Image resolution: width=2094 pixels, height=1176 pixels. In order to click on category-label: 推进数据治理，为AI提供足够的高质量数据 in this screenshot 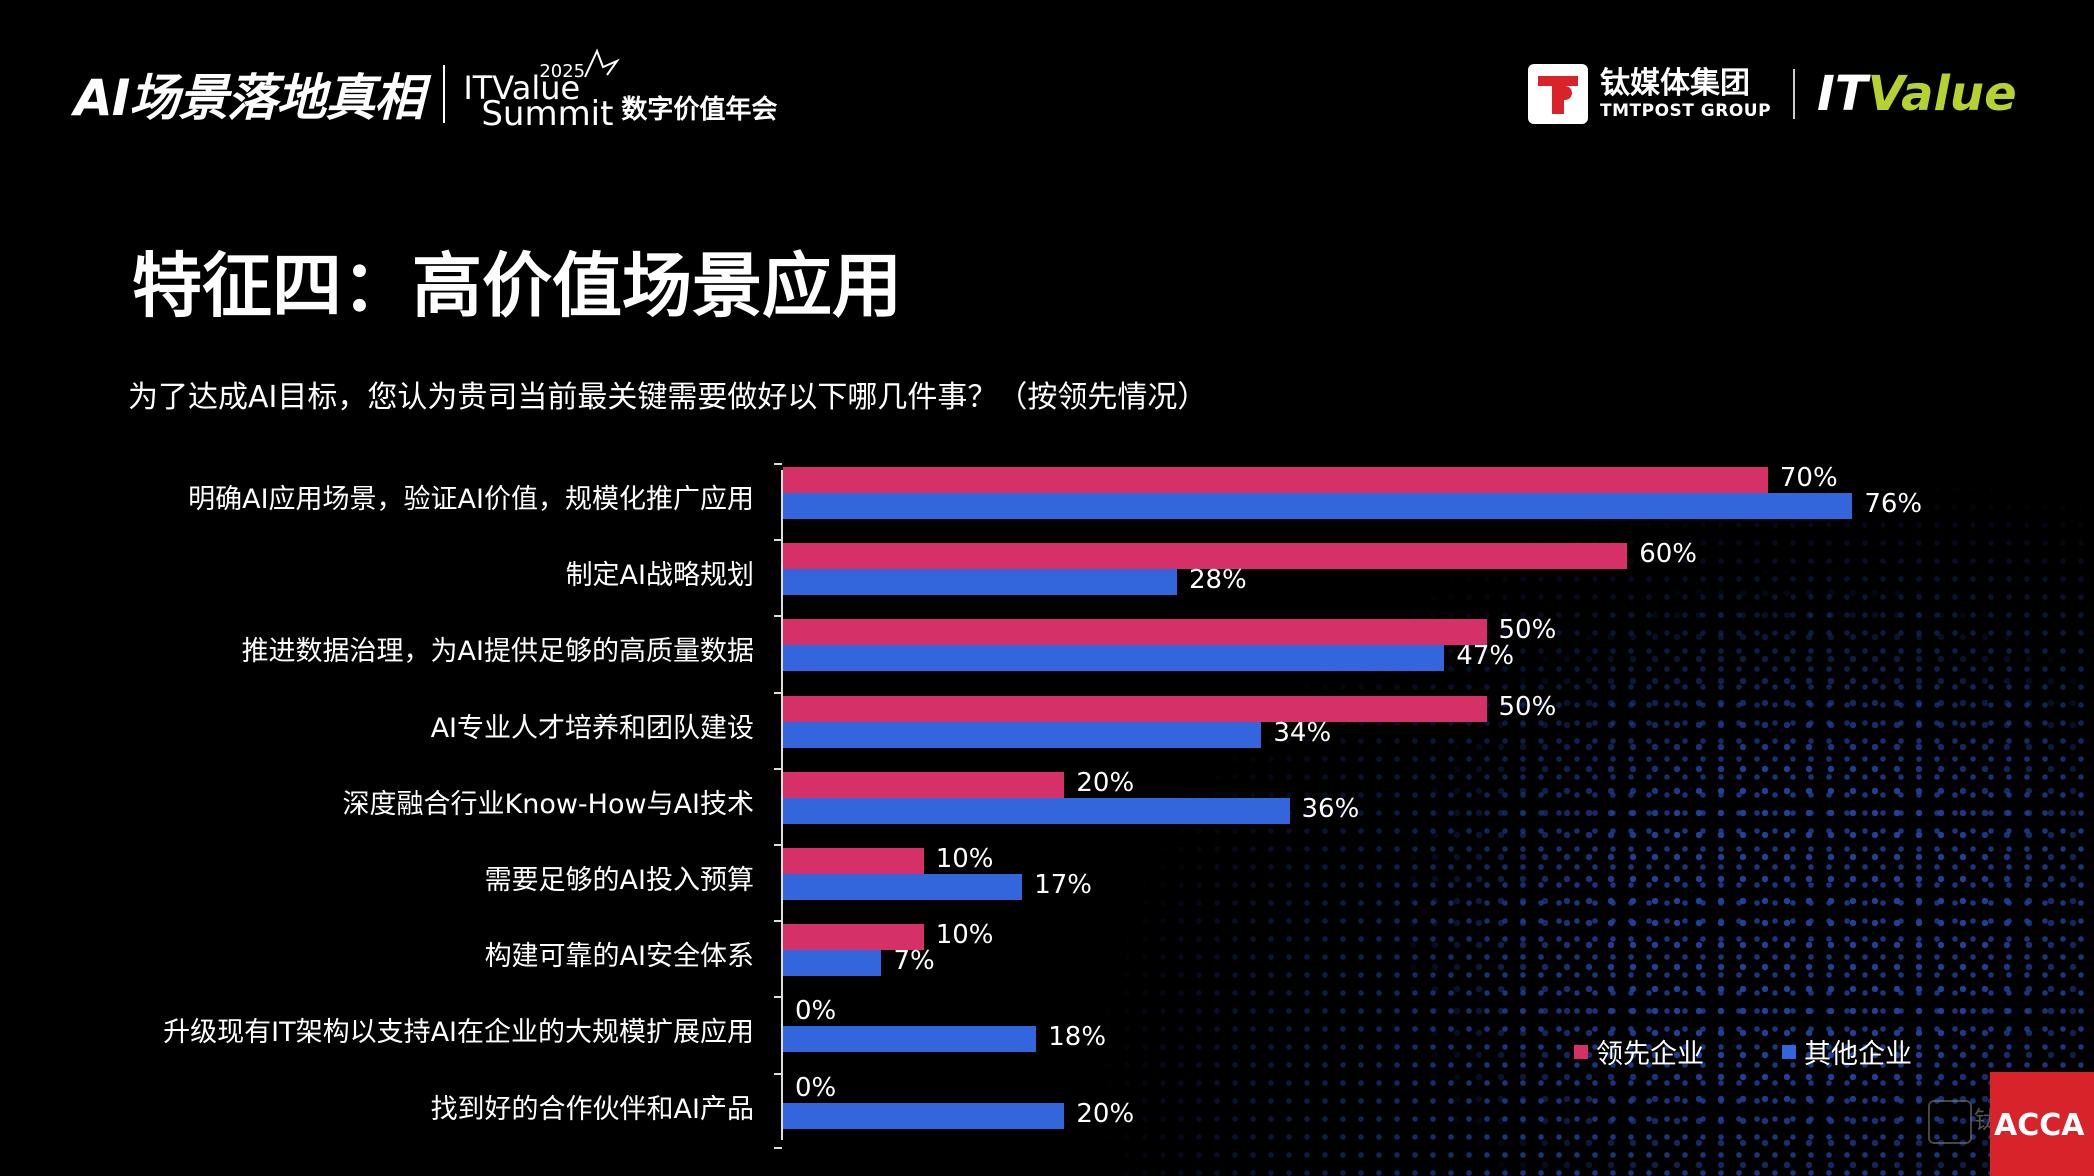, I will do `click(497, 652)`.